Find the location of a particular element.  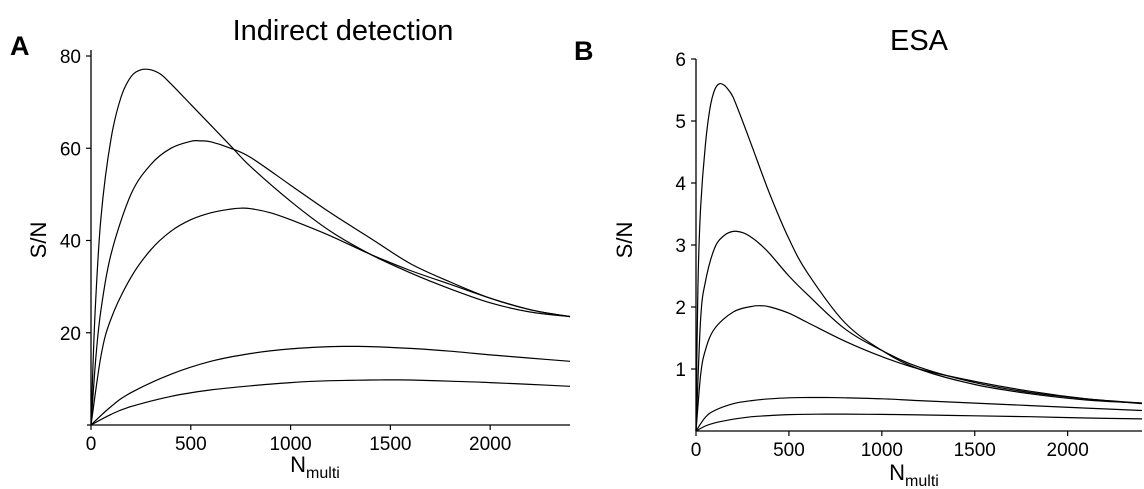

y-tick-label-b: 6 is located at coordinates (680, 60).